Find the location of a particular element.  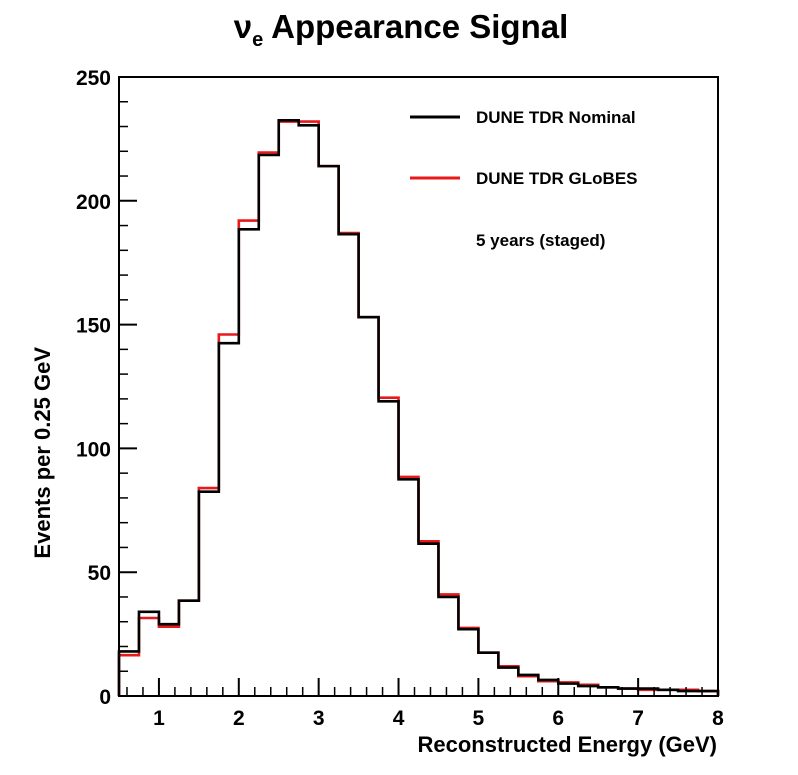

y-tick-labels: 0 50 100 150 200 250 is located at coordinates (93, 388).